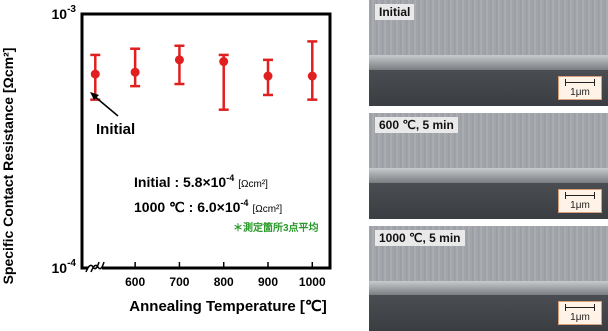 Image resolution: width=608 pixels, height=331 pixels. I want to click on sem-label: Initial, so click(395, 12).